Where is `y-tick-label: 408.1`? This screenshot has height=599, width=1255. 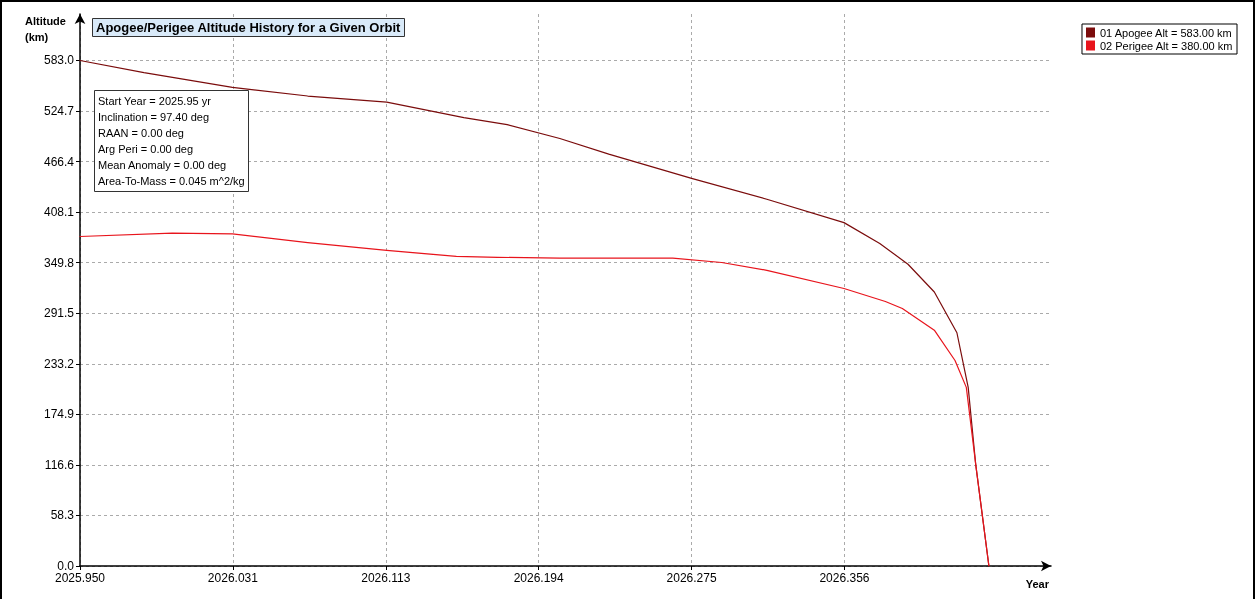 y-tick-label: 408.1 is located at coordinates (59, 212).